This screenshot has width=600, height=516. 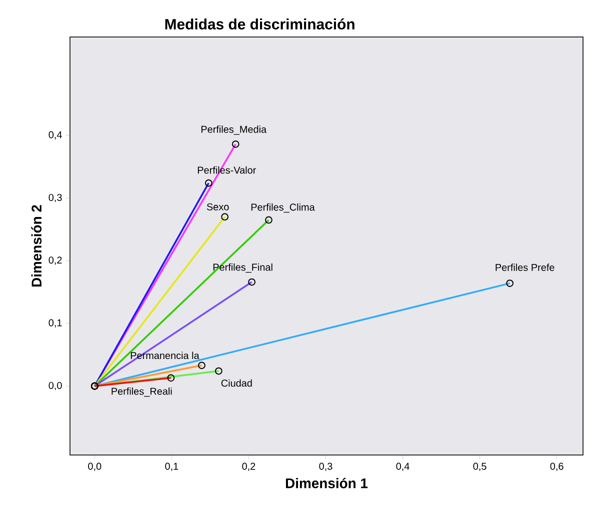 I want to click on annotation: Perfiles_Clima, so click(x=283, y=208).